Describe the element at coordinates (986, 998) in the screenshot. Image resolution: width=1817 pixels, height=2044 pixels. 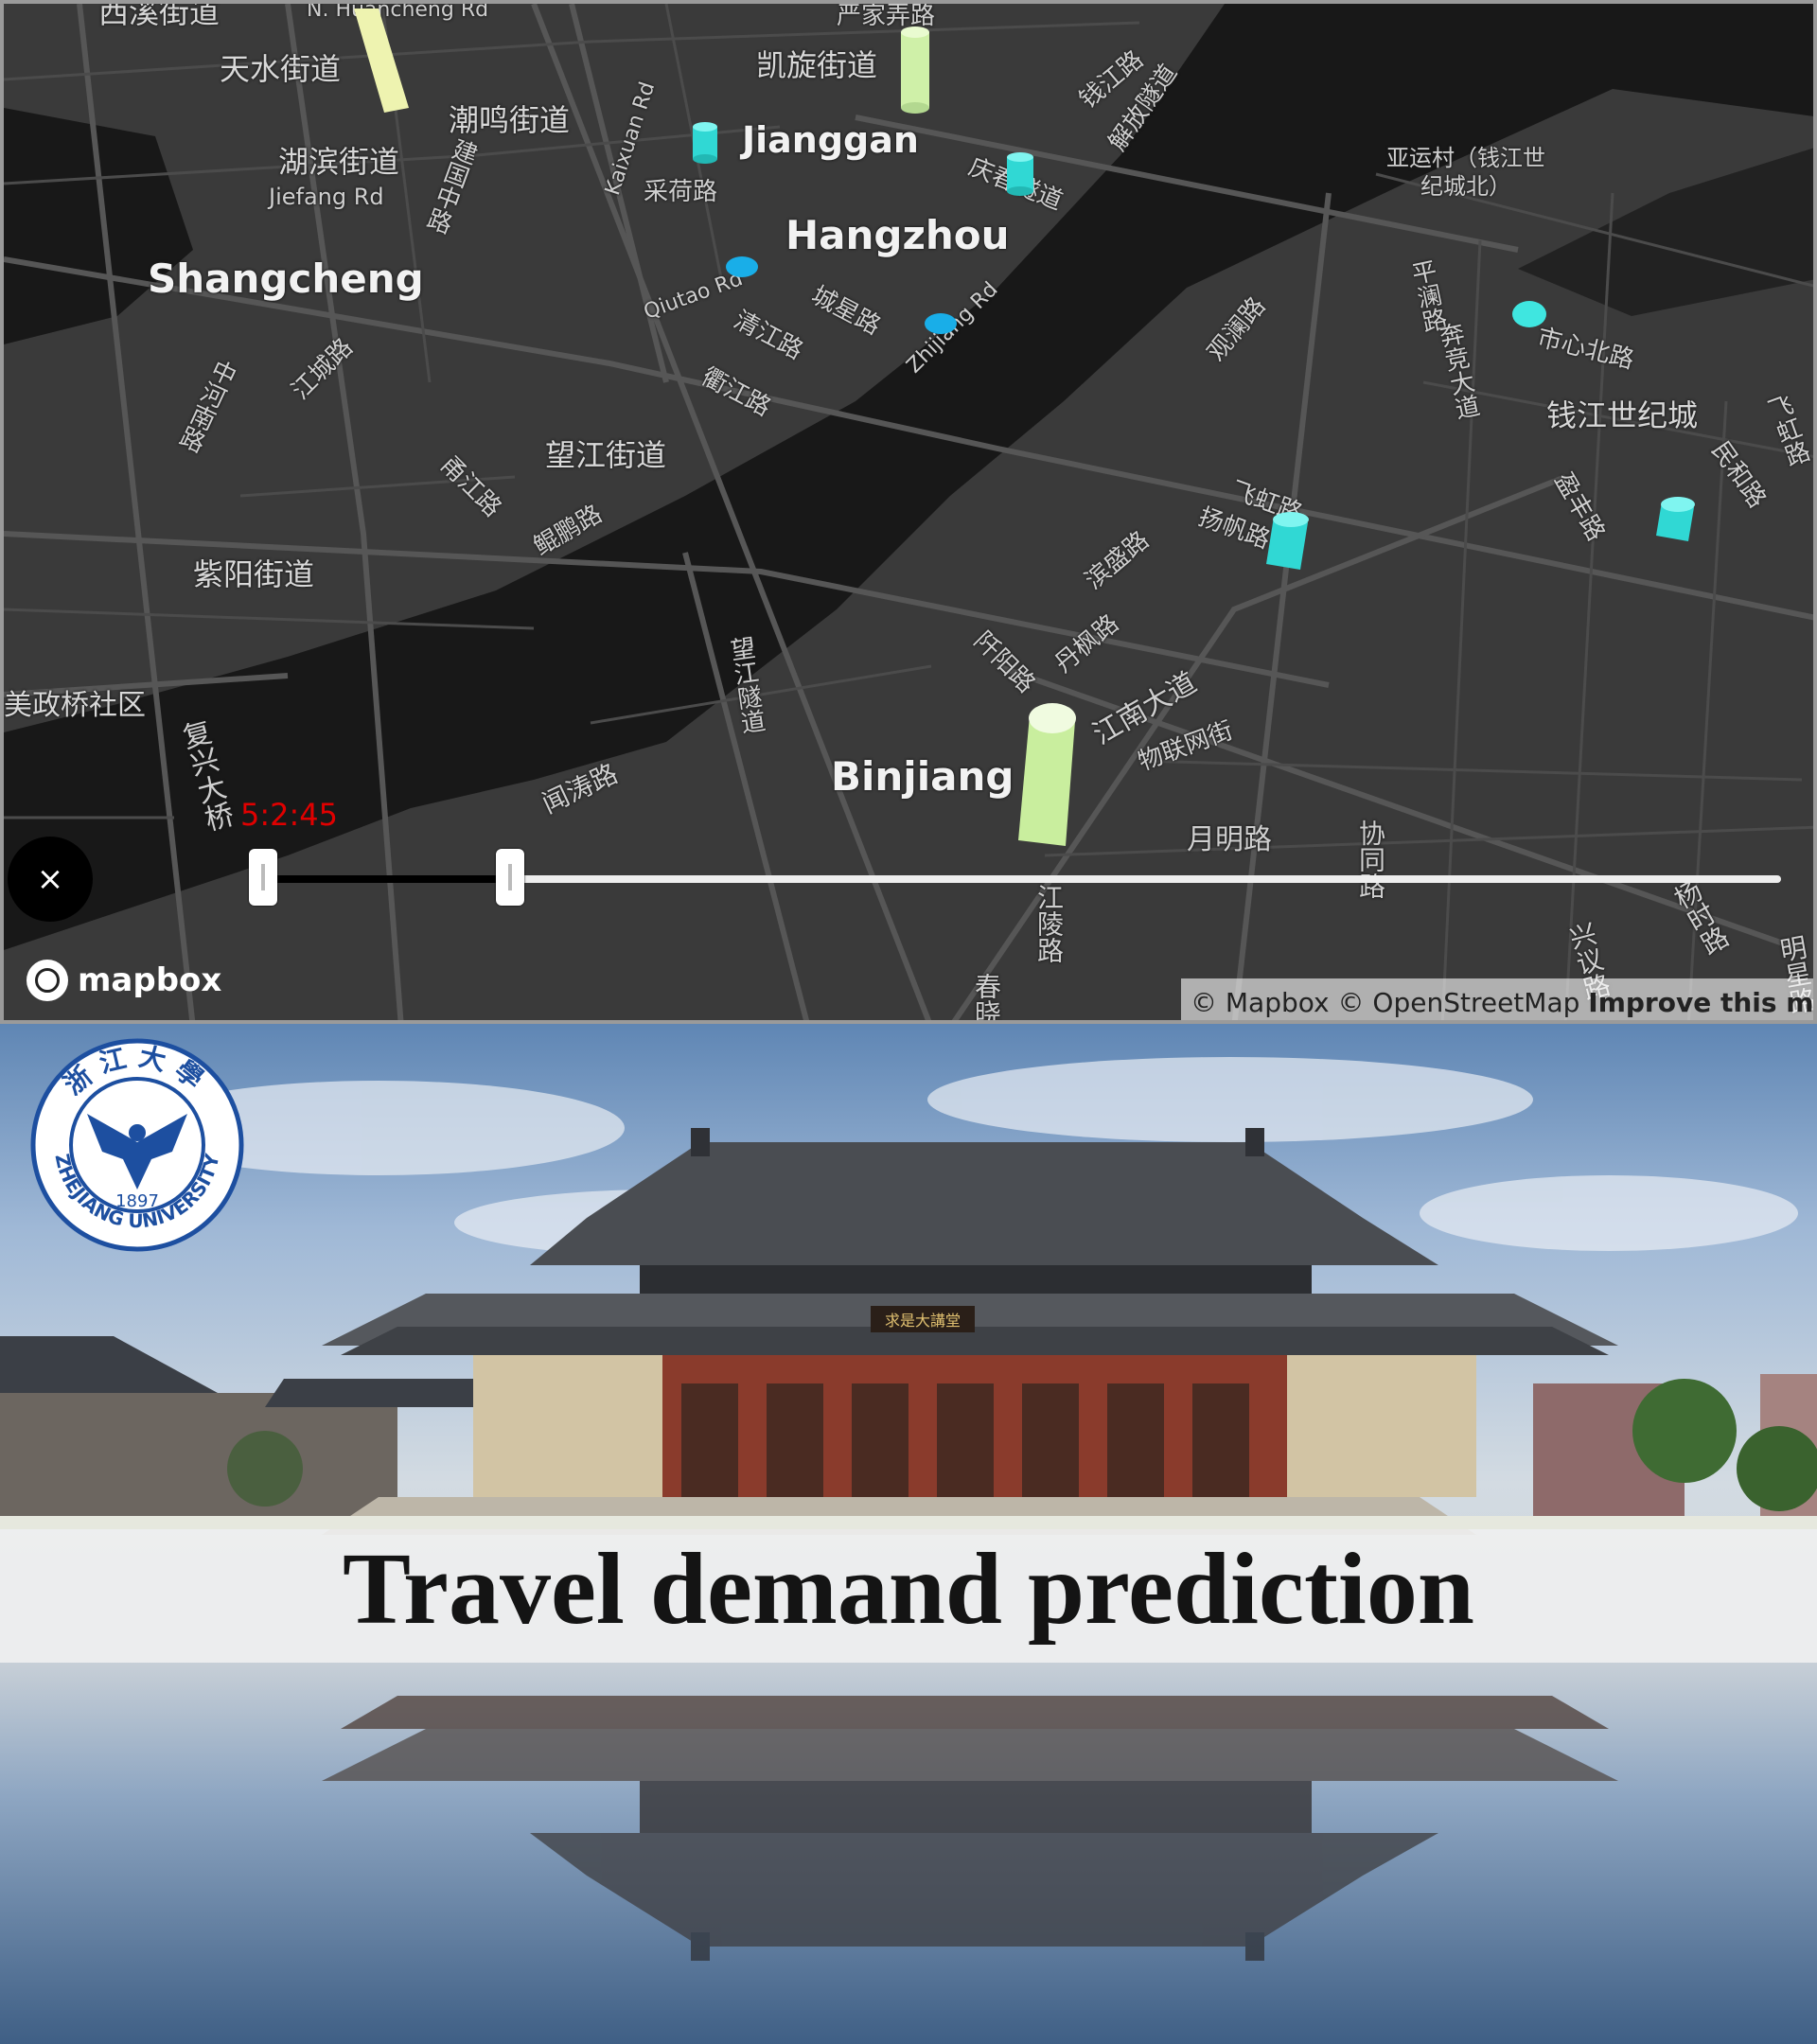
I see `label-road: 春晓路` at that location.